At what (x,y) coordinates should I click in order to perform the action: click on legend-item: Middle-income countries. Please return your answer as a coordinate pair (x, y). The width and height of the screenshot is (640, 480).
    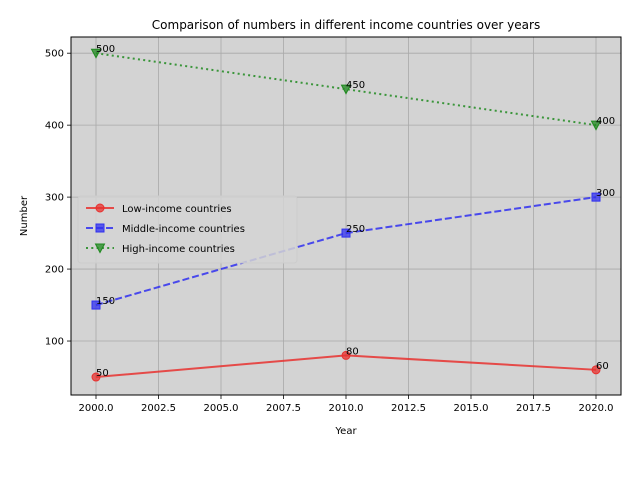
    Looking at the image, I should click on (165, 229).